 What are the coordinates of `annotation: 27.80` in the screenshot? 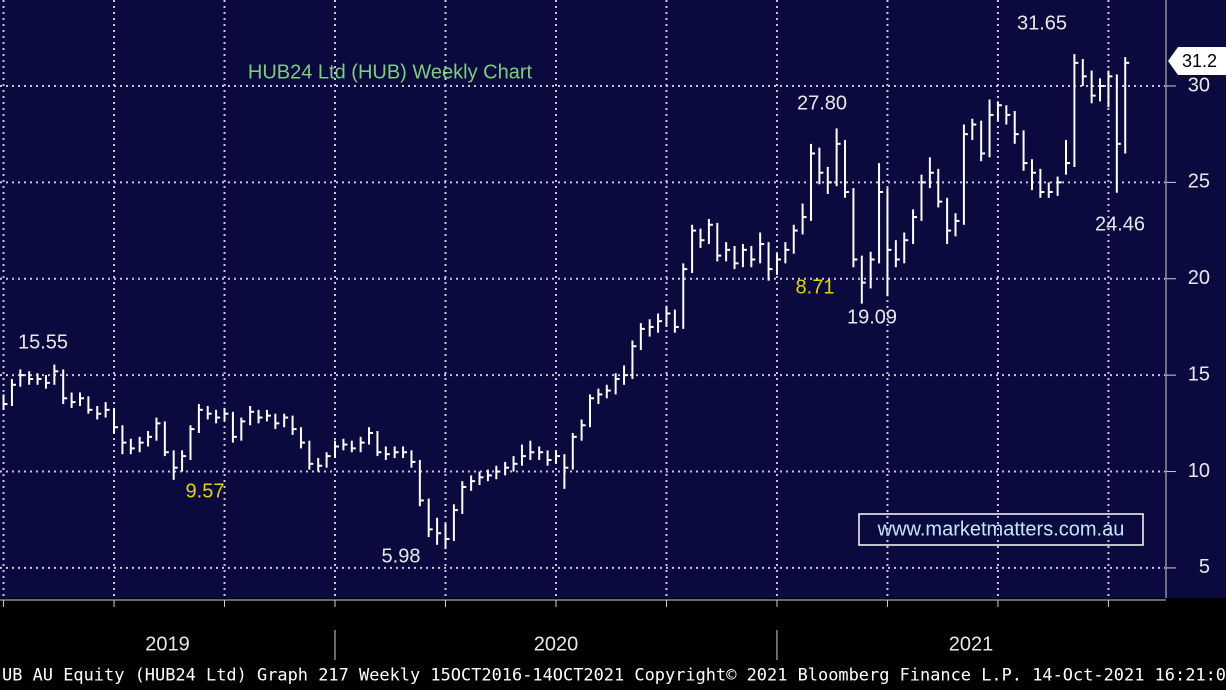 It's located at (822, 103).